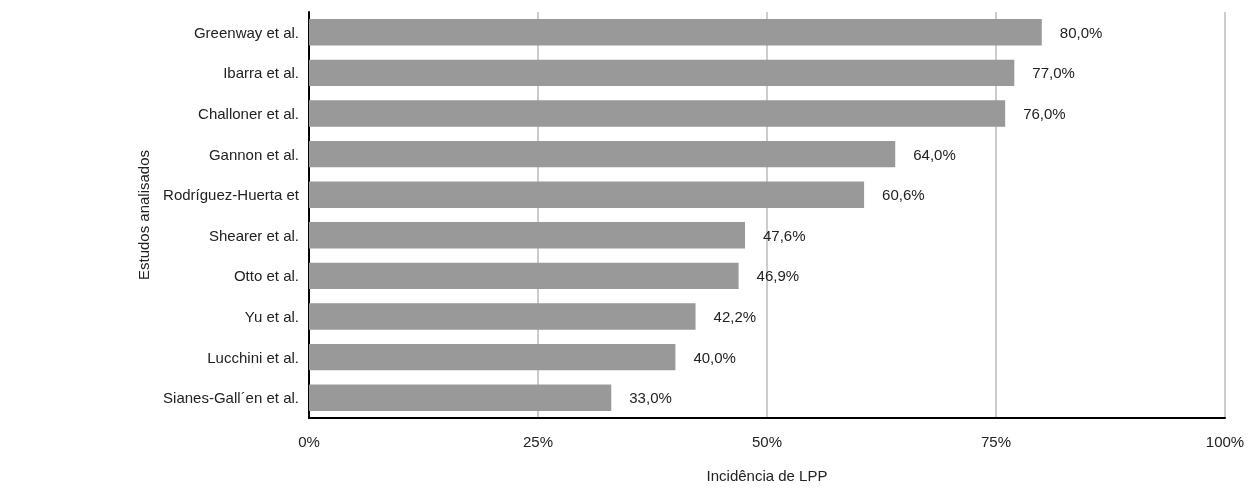 This screenshot has width=1251, height=490. What do you see at coordinates (767, 441) in the screenshot?
I see `x-tick-label: 50%` at bounding box center [767, 441].